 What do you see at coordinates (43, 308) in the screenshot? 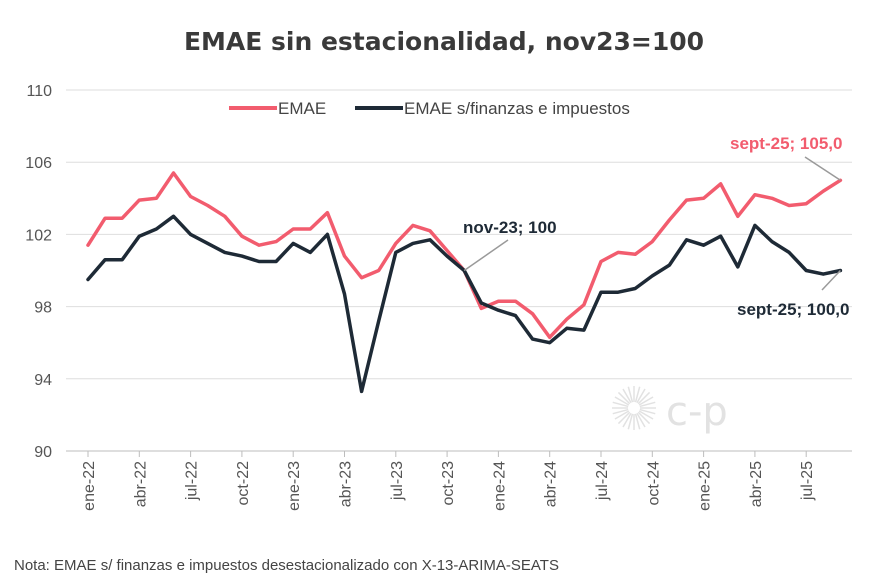
I see `y-tick-label: 98` at bounding box center [43, 308].